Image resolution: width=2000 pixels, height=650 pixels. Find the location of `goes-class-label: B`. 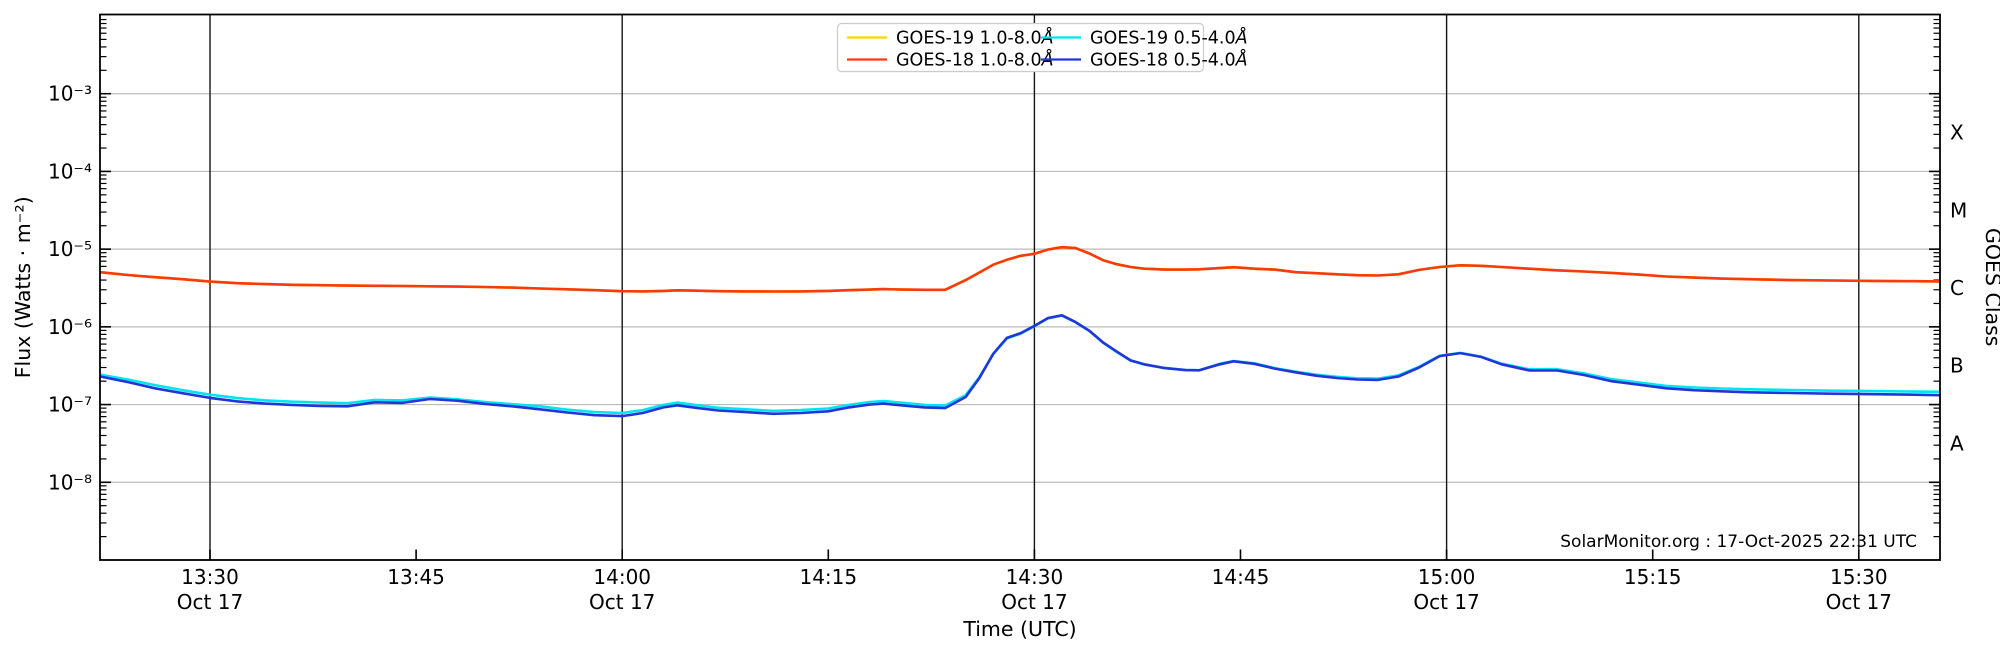

goes-class-label: B is located at coordinates (1957, 366).